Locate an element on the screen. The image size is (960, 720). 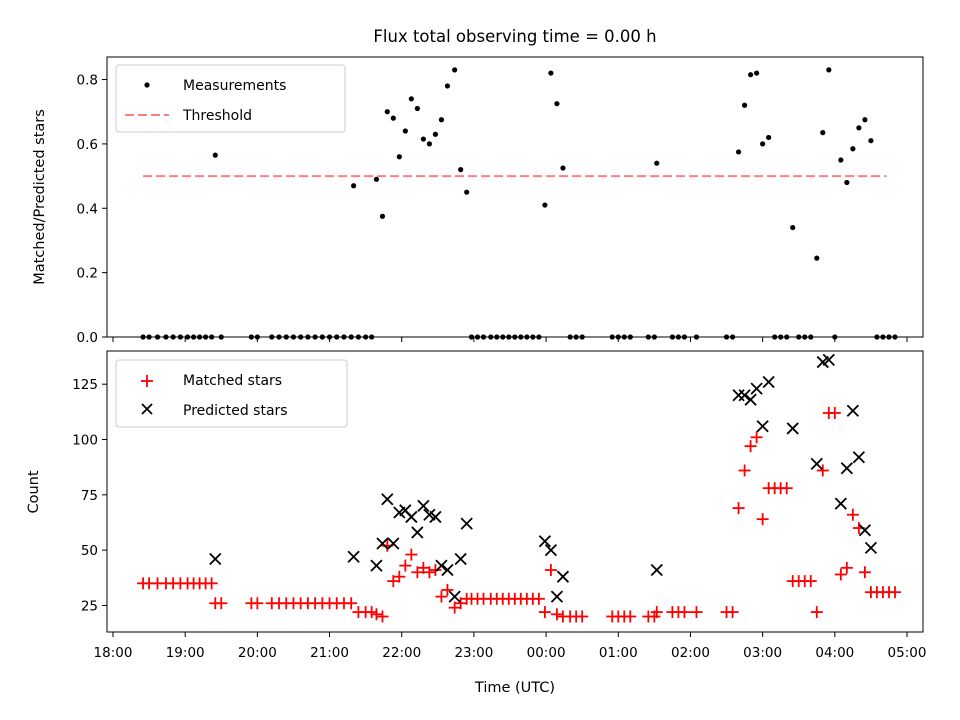
bottom-y-tick-label: 50 is located at coordinates (89, 551).